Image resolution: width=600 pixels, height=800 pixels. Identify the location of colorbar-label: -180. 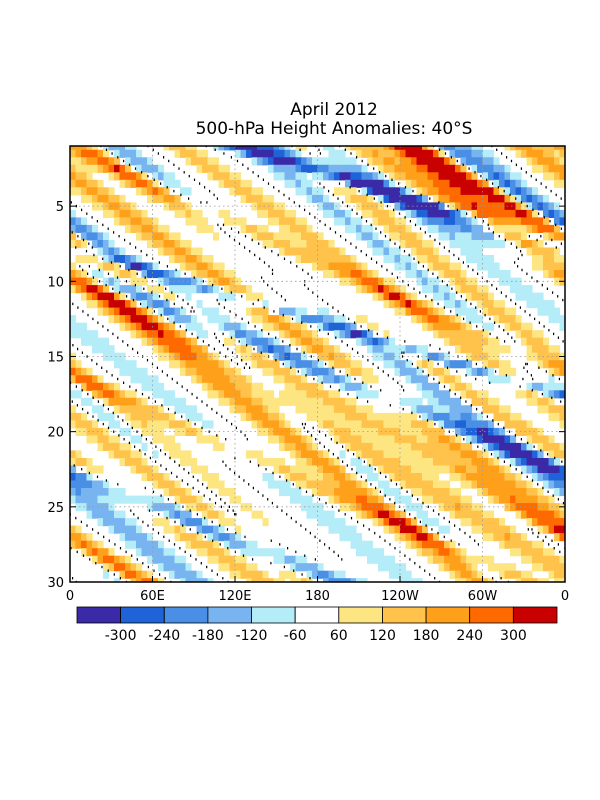
(208, 636).